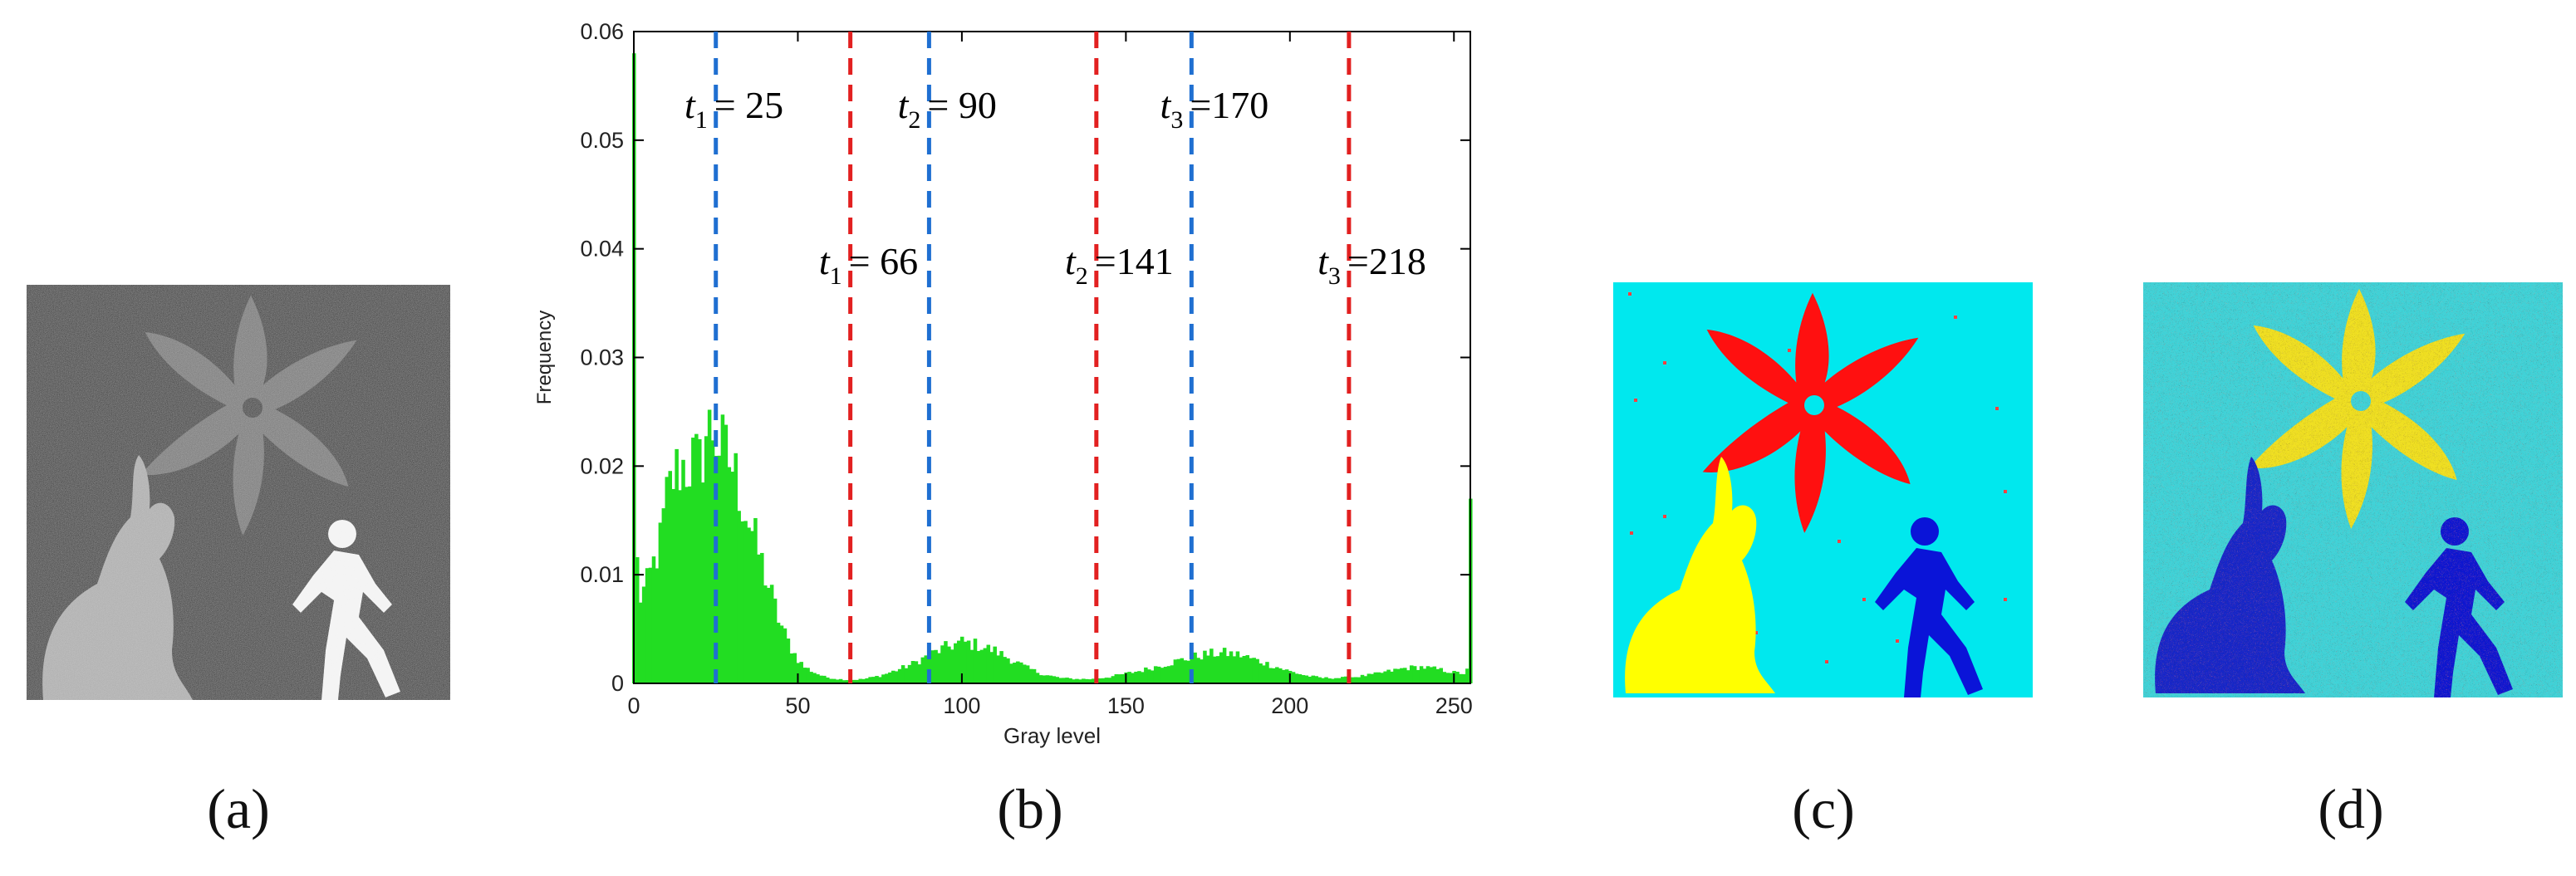  What do you see at coordinates (883, 261) in the screenshot?
I see `threshold-value-label: = 66` at bounding box center [883, 261].